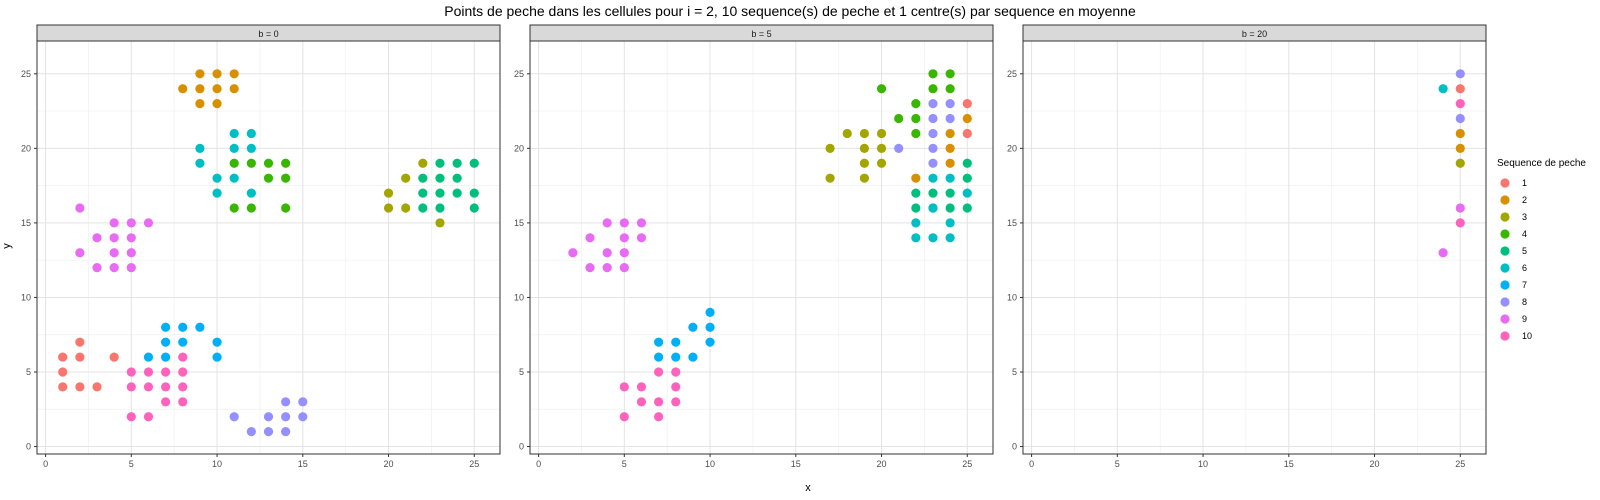 The height and width of the screenshot is (500, 1600). What do you see at coordinates (1460, 464) in the screenshot?
I see `x-tick-label: 25` at bounding box center [1460, 464].